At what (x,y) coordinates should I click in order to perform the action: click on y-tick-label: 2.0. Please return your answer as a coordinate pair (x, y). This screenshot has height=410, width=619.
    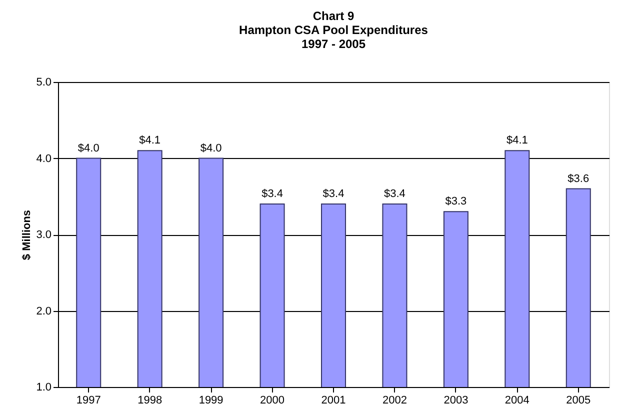
    Looking at the image, I should click on (44, 311).